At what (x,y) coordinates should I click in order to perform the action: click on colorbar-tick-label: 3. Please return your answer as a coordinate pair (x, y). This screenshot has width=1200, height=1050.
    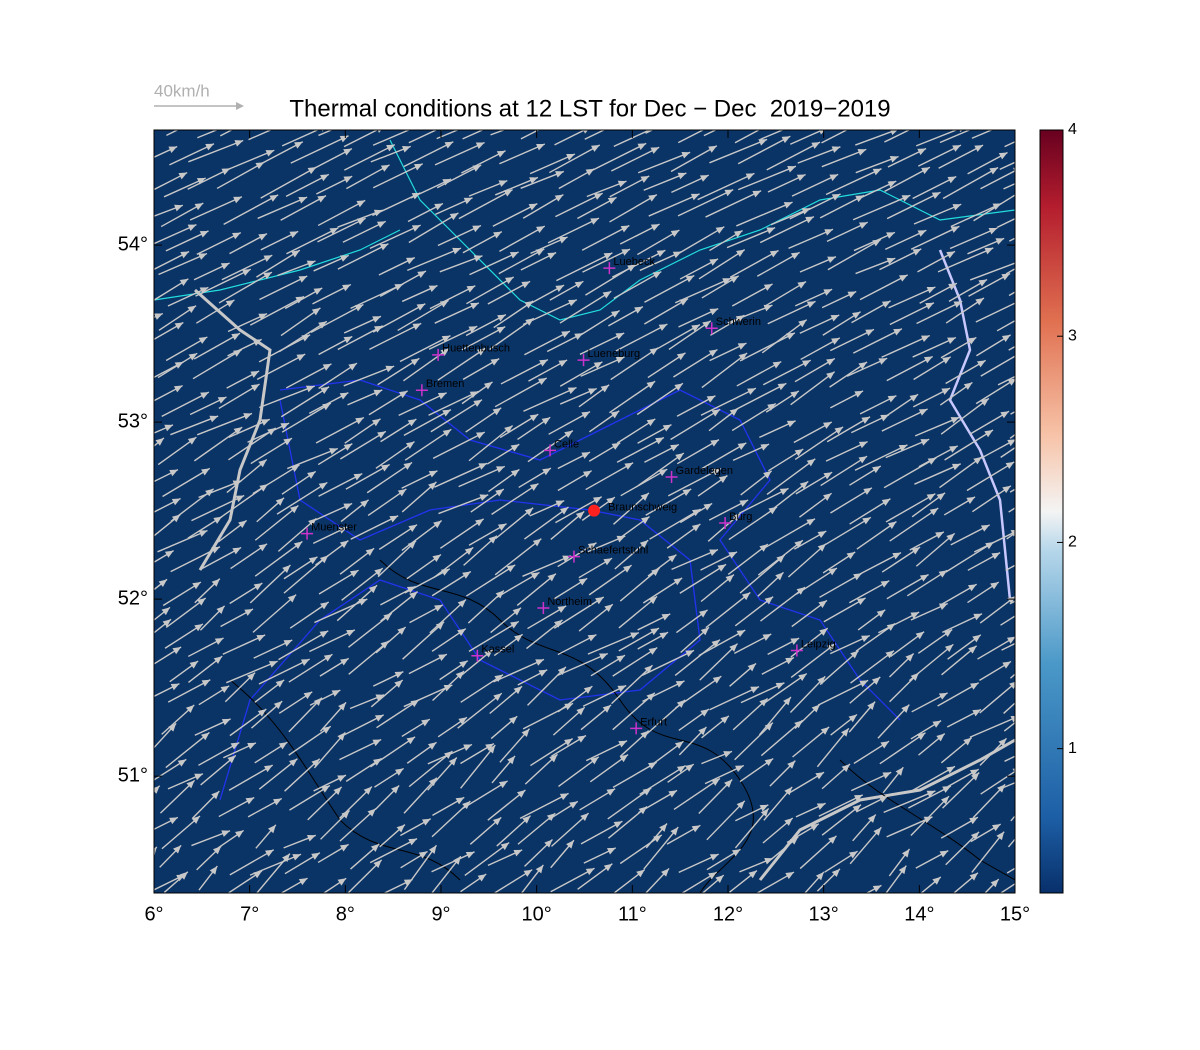
    Looking at the image, I should click on (1072, 335).